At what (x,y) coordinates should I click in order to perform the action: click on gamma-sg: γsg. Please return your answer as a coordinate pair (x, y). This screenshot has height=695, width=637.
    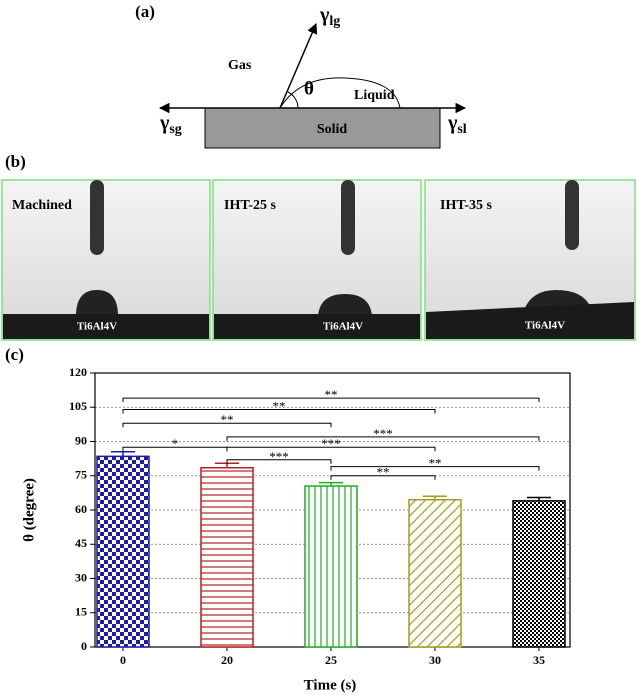
    Looking at the image, I should click on (170, 125).